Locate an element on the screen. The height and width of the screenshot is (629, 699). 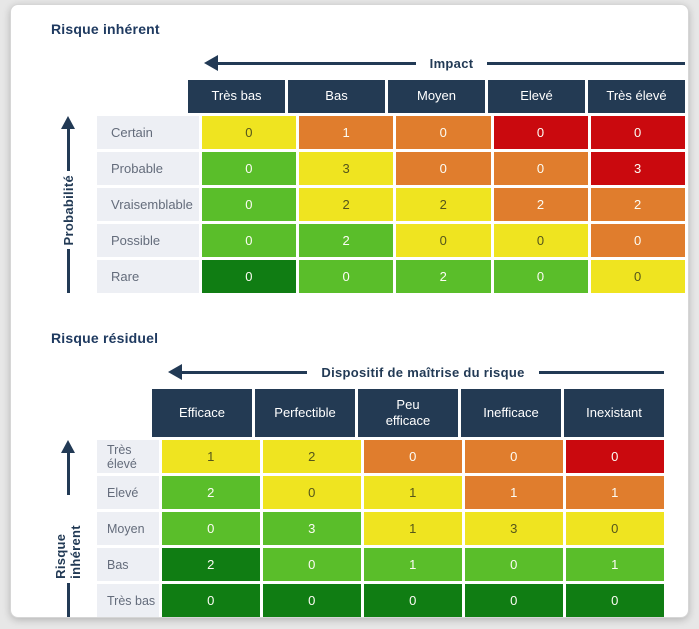
y-axis-label: Probabilité is located at coordinates (68, 210).